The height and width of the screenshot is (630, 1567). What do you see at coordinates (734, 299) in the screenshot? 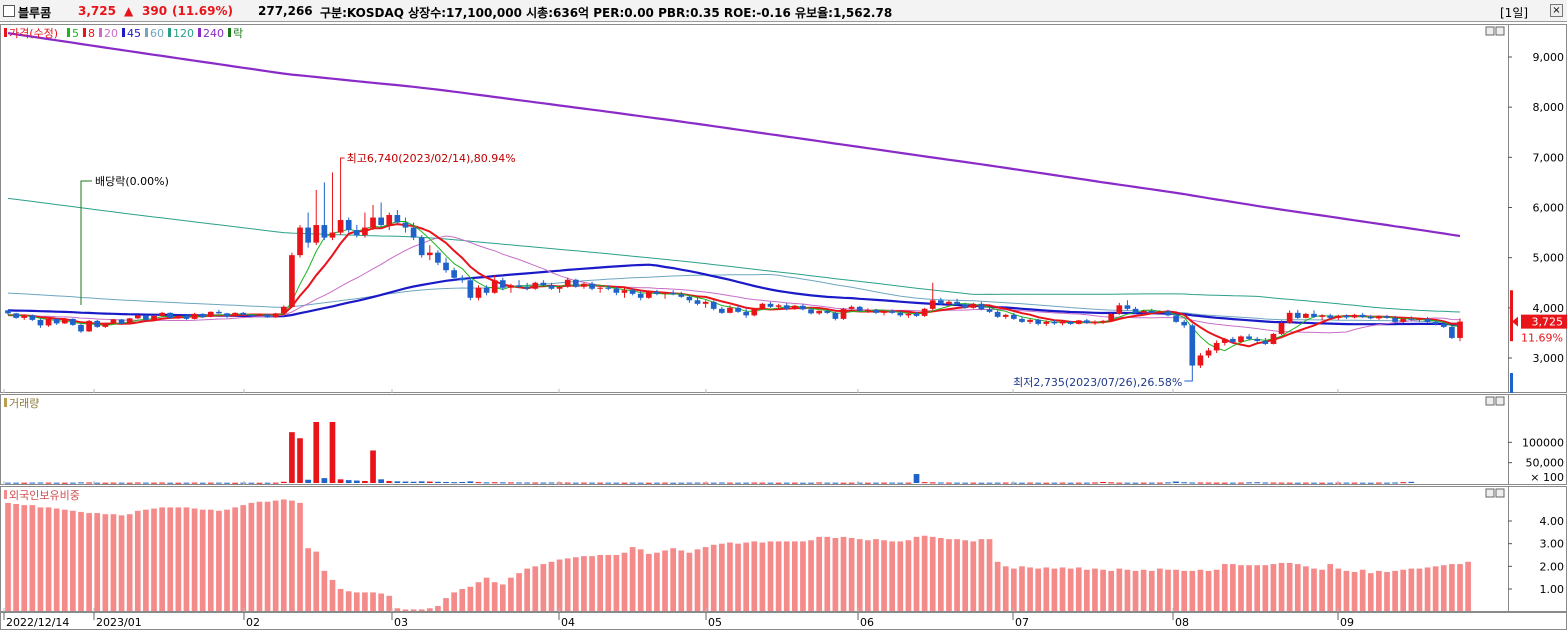
I see `ma60-line` at bounding box center [734, 299].